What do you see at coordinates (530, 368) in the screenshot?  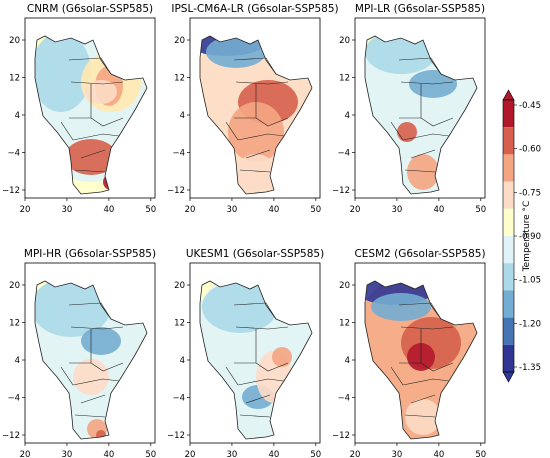 I see `colorbar-tick-label: -1.35` at bounding box center [530, 368].